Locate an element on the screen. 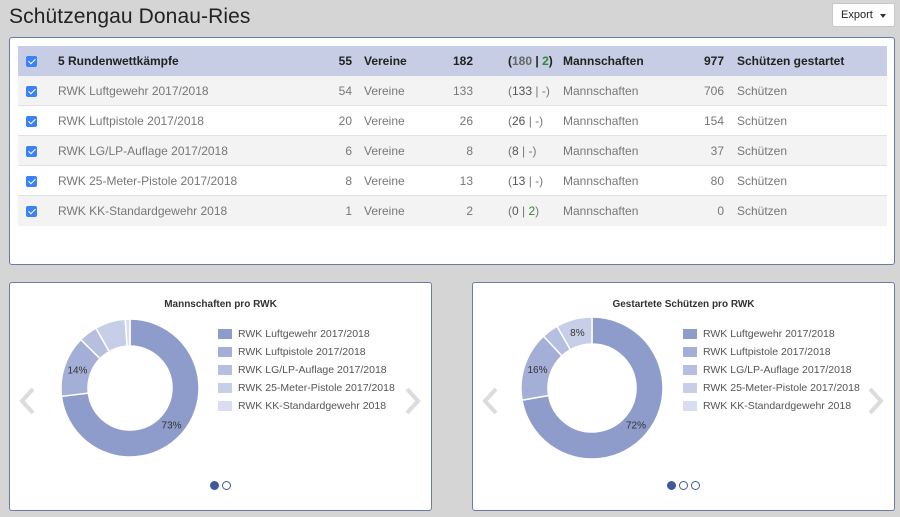 The image size is (900, 517). row-vereine-count: 1 is located at coordinates (348, 211).